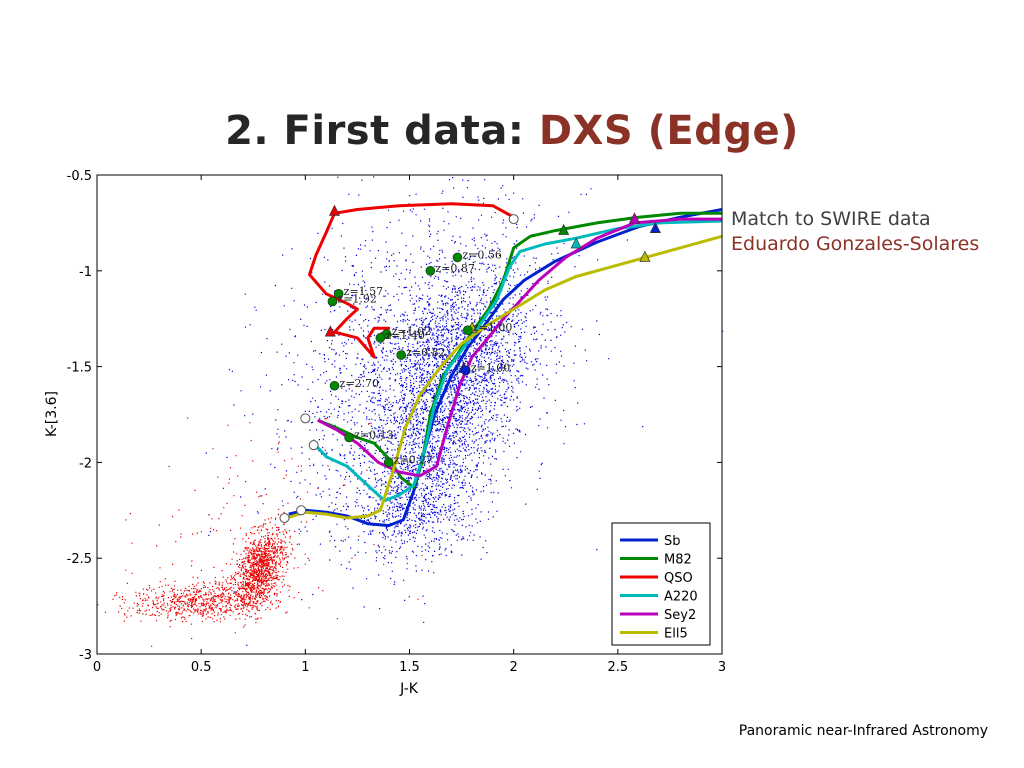 This screenshot has width=1024, height=768. I want to click on y-tick-label: -2, so click(85, 463).